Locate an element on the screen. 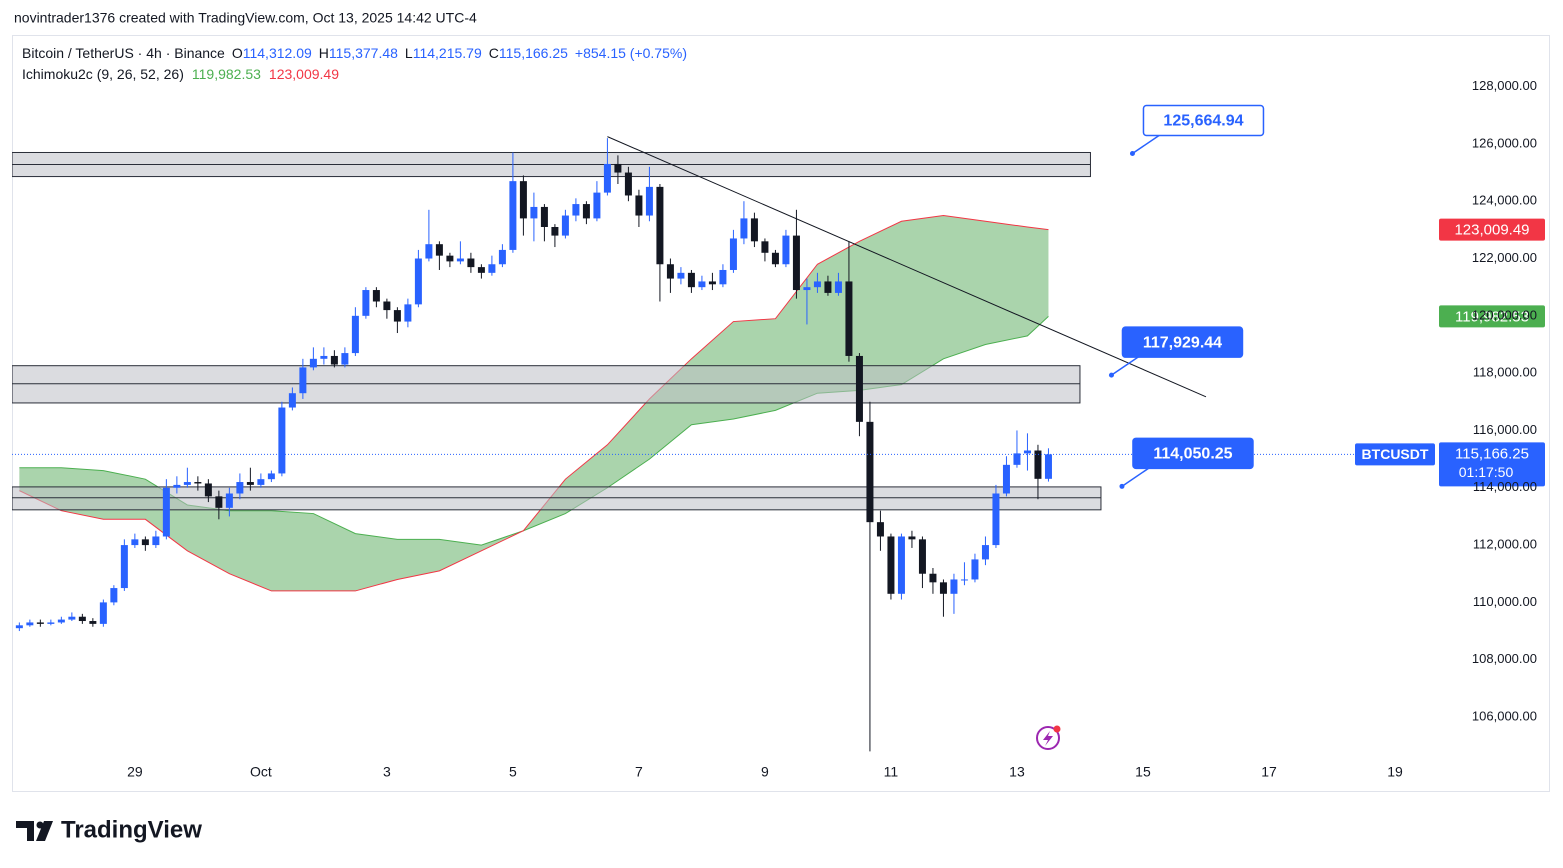  zone is located at coordinates (557, 498).